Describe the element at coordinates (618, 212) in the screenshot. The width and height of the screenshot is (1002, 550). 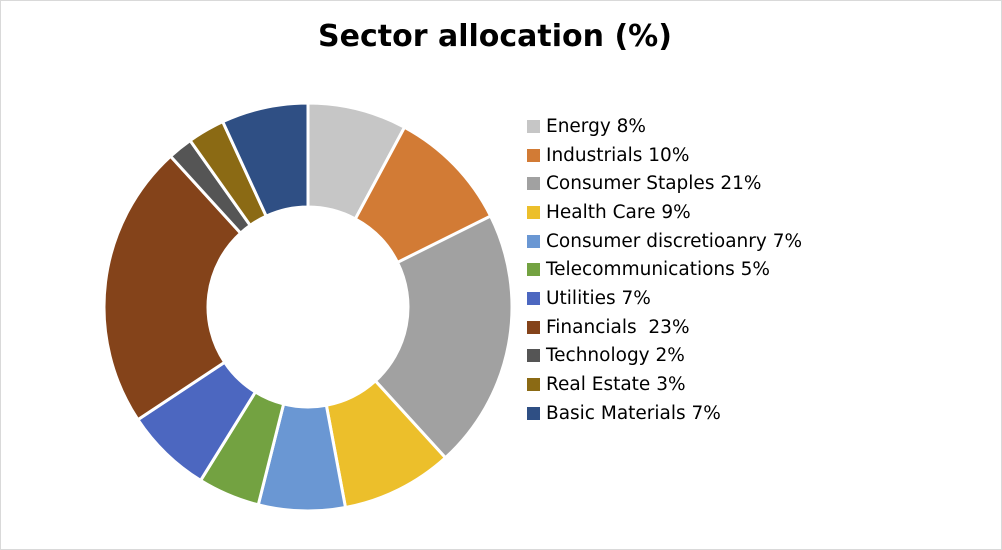
I see `legend-label: Health Care 9%` at that location.